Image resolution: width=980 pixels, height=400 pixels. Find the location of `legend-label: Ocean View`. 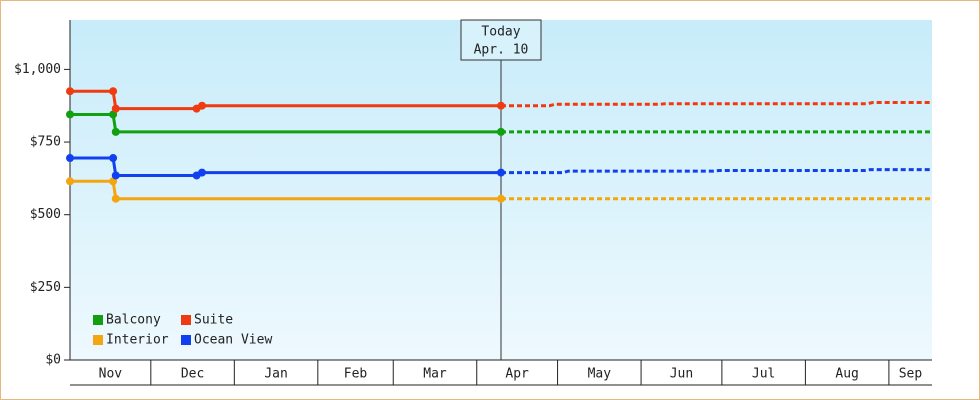

legend-label: Ocean View is located at coordinates (233, 340).